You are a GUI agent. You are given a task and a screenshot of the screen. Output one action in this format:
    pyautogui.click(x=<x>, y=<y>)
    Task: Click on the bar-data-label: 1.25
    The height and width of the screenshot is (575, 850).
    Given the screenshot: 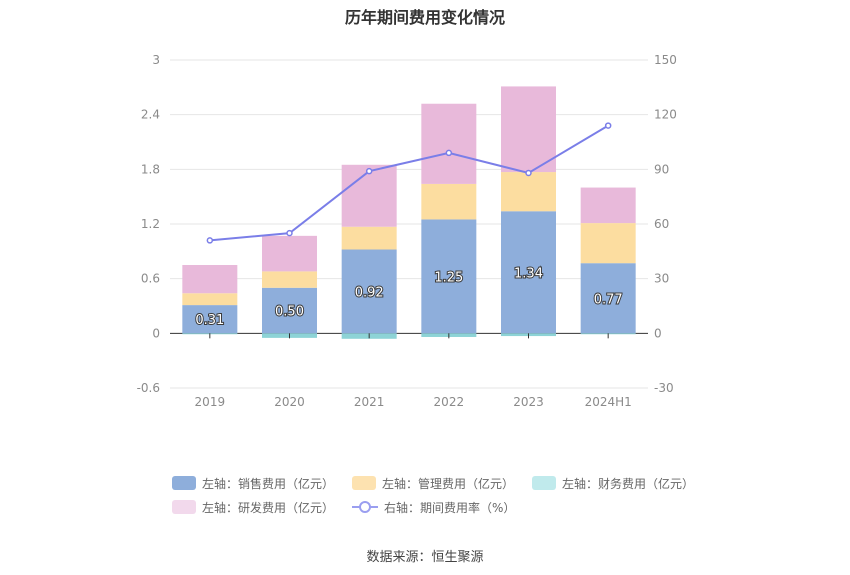 What is the action you would take?
    pyautogui.click(x=448, y=277)
    